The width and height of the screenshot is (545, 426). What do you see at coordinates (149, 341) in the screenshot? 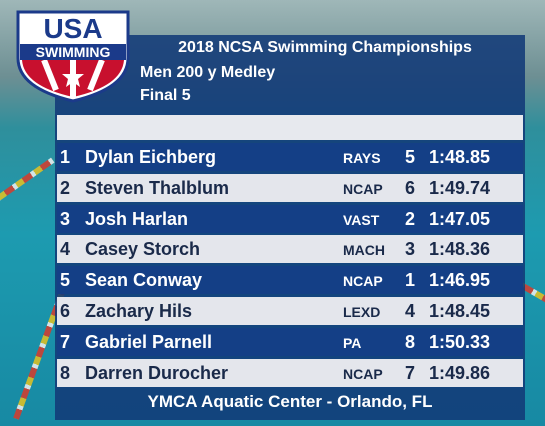
I see `swimmer-name: Gabriel Parnell` at bounding box center [149, 341].